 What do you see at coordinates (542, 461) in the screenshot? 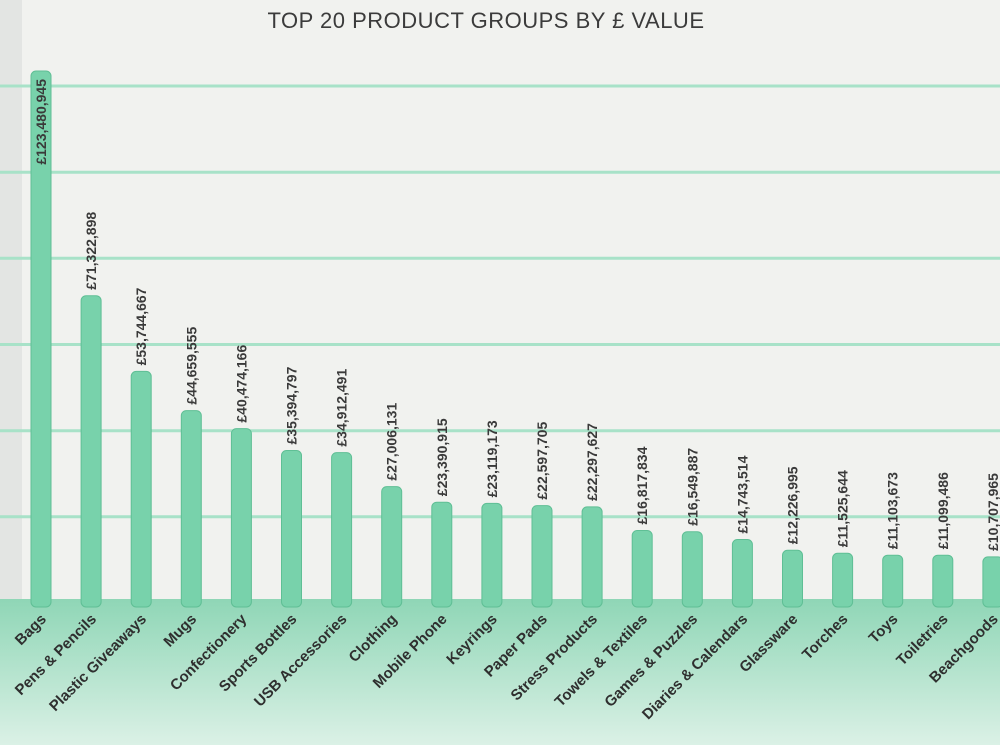
I see `value-label: £22,597,705` at bounding box center [542, 461].